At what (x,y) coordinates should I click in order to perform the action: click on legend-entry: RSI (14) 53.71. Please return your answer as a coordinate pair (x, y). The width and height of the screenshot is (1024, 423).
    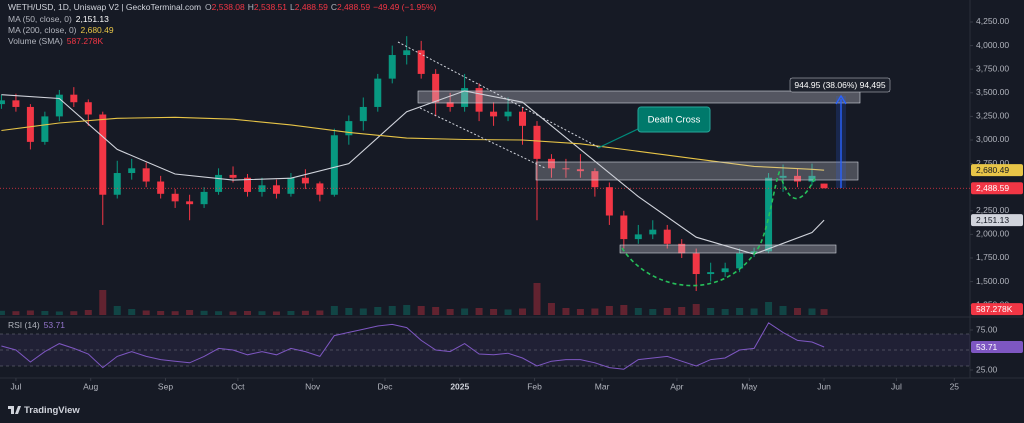
    Looking at the image, I should click on (36, 325).